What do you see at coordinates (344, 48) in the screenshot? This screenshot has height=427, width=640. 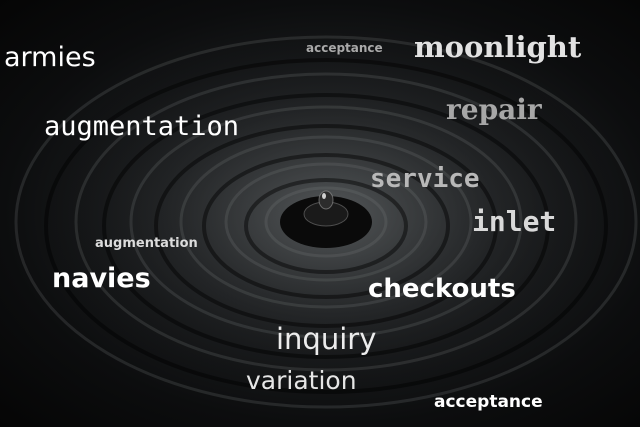 I see `word-acceptance-small: acceptance` at bounding box center [344, 48].